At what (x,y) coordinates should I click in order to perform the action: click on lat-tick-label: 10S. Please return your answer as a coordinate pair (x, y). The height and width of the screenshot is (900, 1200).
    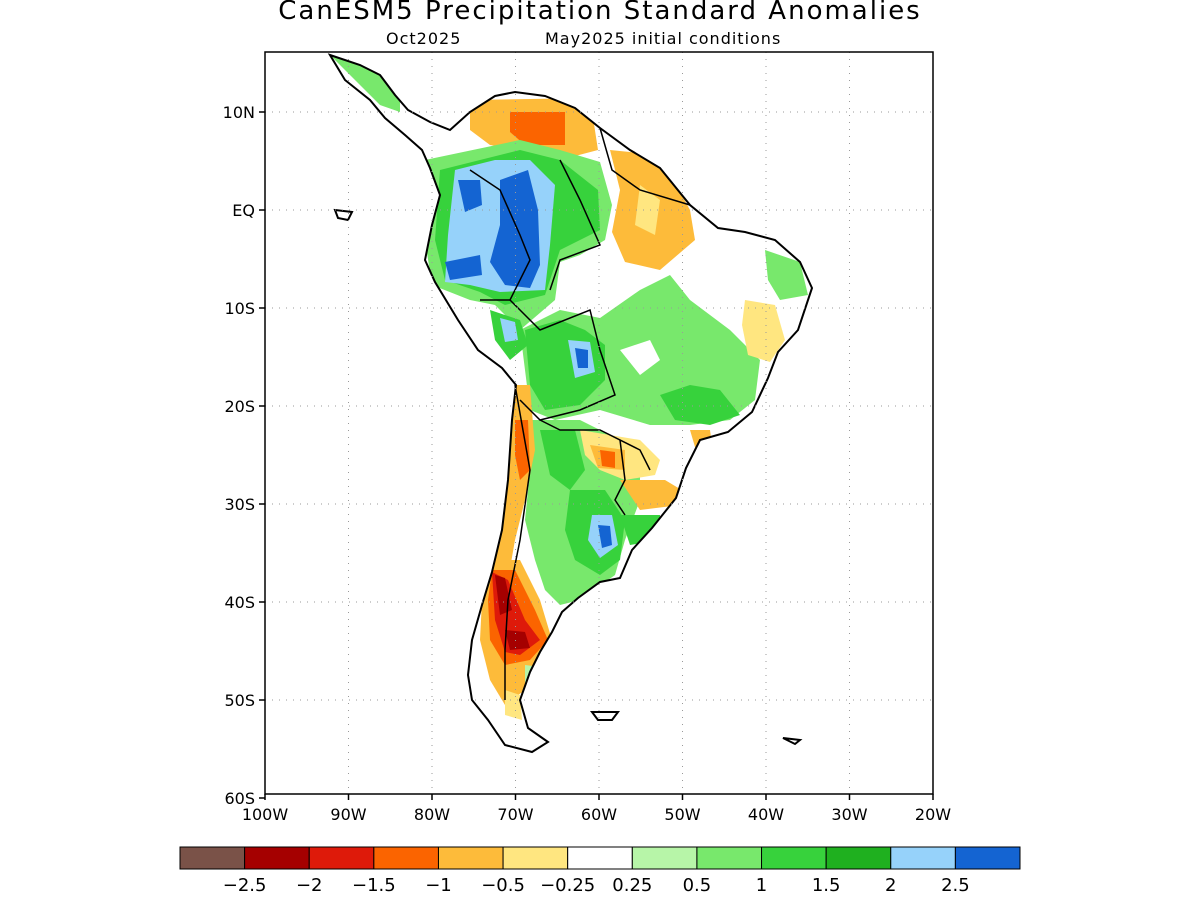
    Looking at the image, I should click on (239, 308).